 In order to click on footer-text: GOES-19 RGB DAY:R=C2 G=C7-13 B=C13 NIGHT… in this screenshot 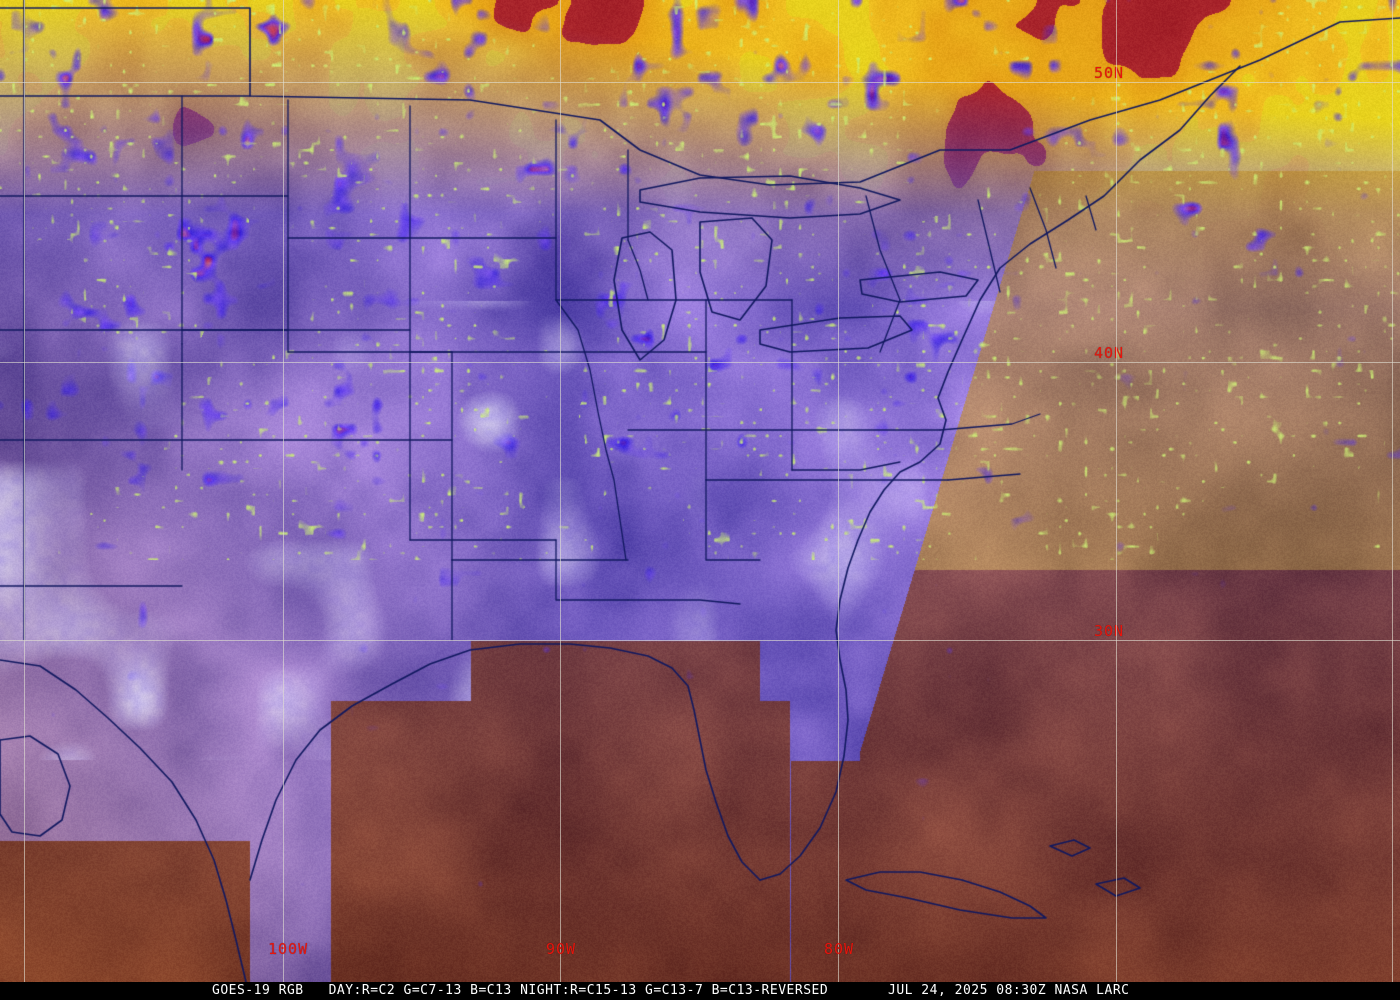, I will do `click(700, 991)`.